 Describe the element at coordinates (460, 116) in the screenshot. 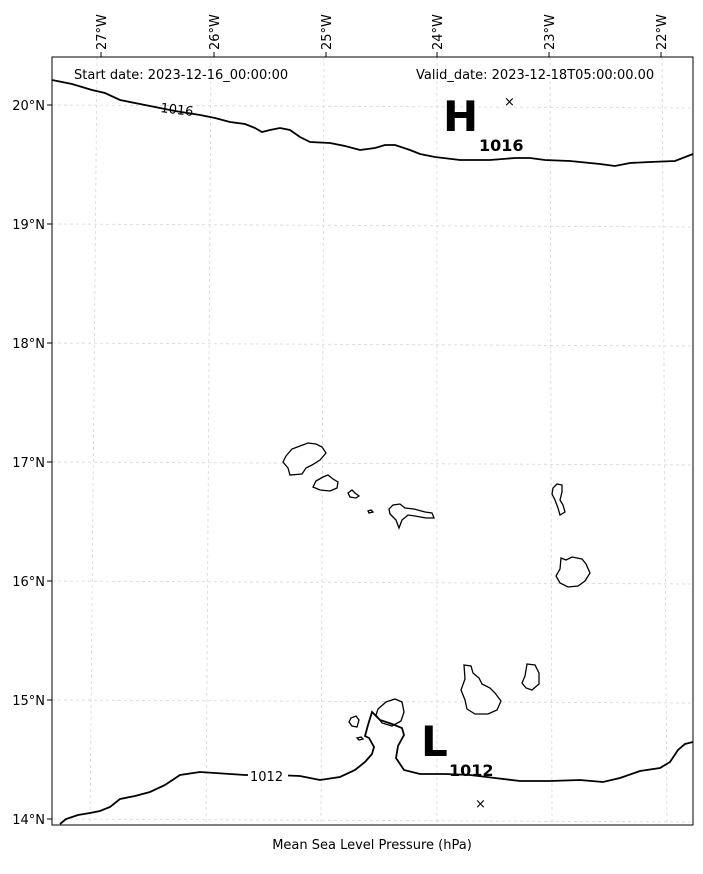

I see `high-symbol: H` at that location.